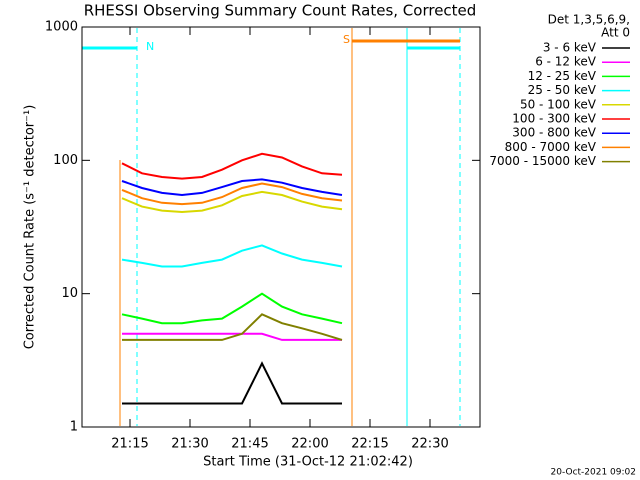 The width and height of the screenshot is (640, 480). I want to click on legend-header: Det 1,3,5,6,9,, so click(589, 20).